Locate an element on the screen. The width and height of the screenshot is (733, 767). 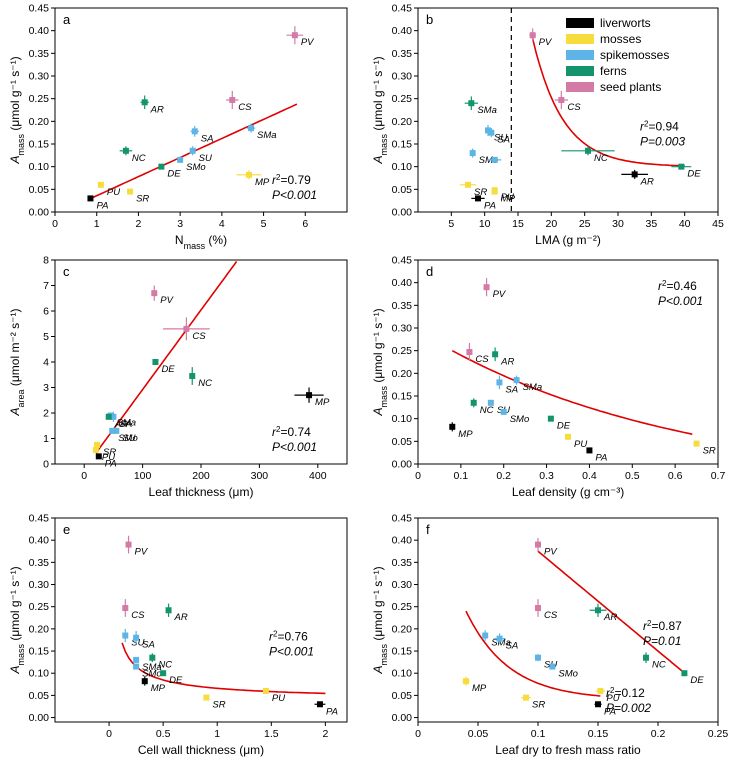
y-tick-label: 0.25 is located at coordinates (39, 607).